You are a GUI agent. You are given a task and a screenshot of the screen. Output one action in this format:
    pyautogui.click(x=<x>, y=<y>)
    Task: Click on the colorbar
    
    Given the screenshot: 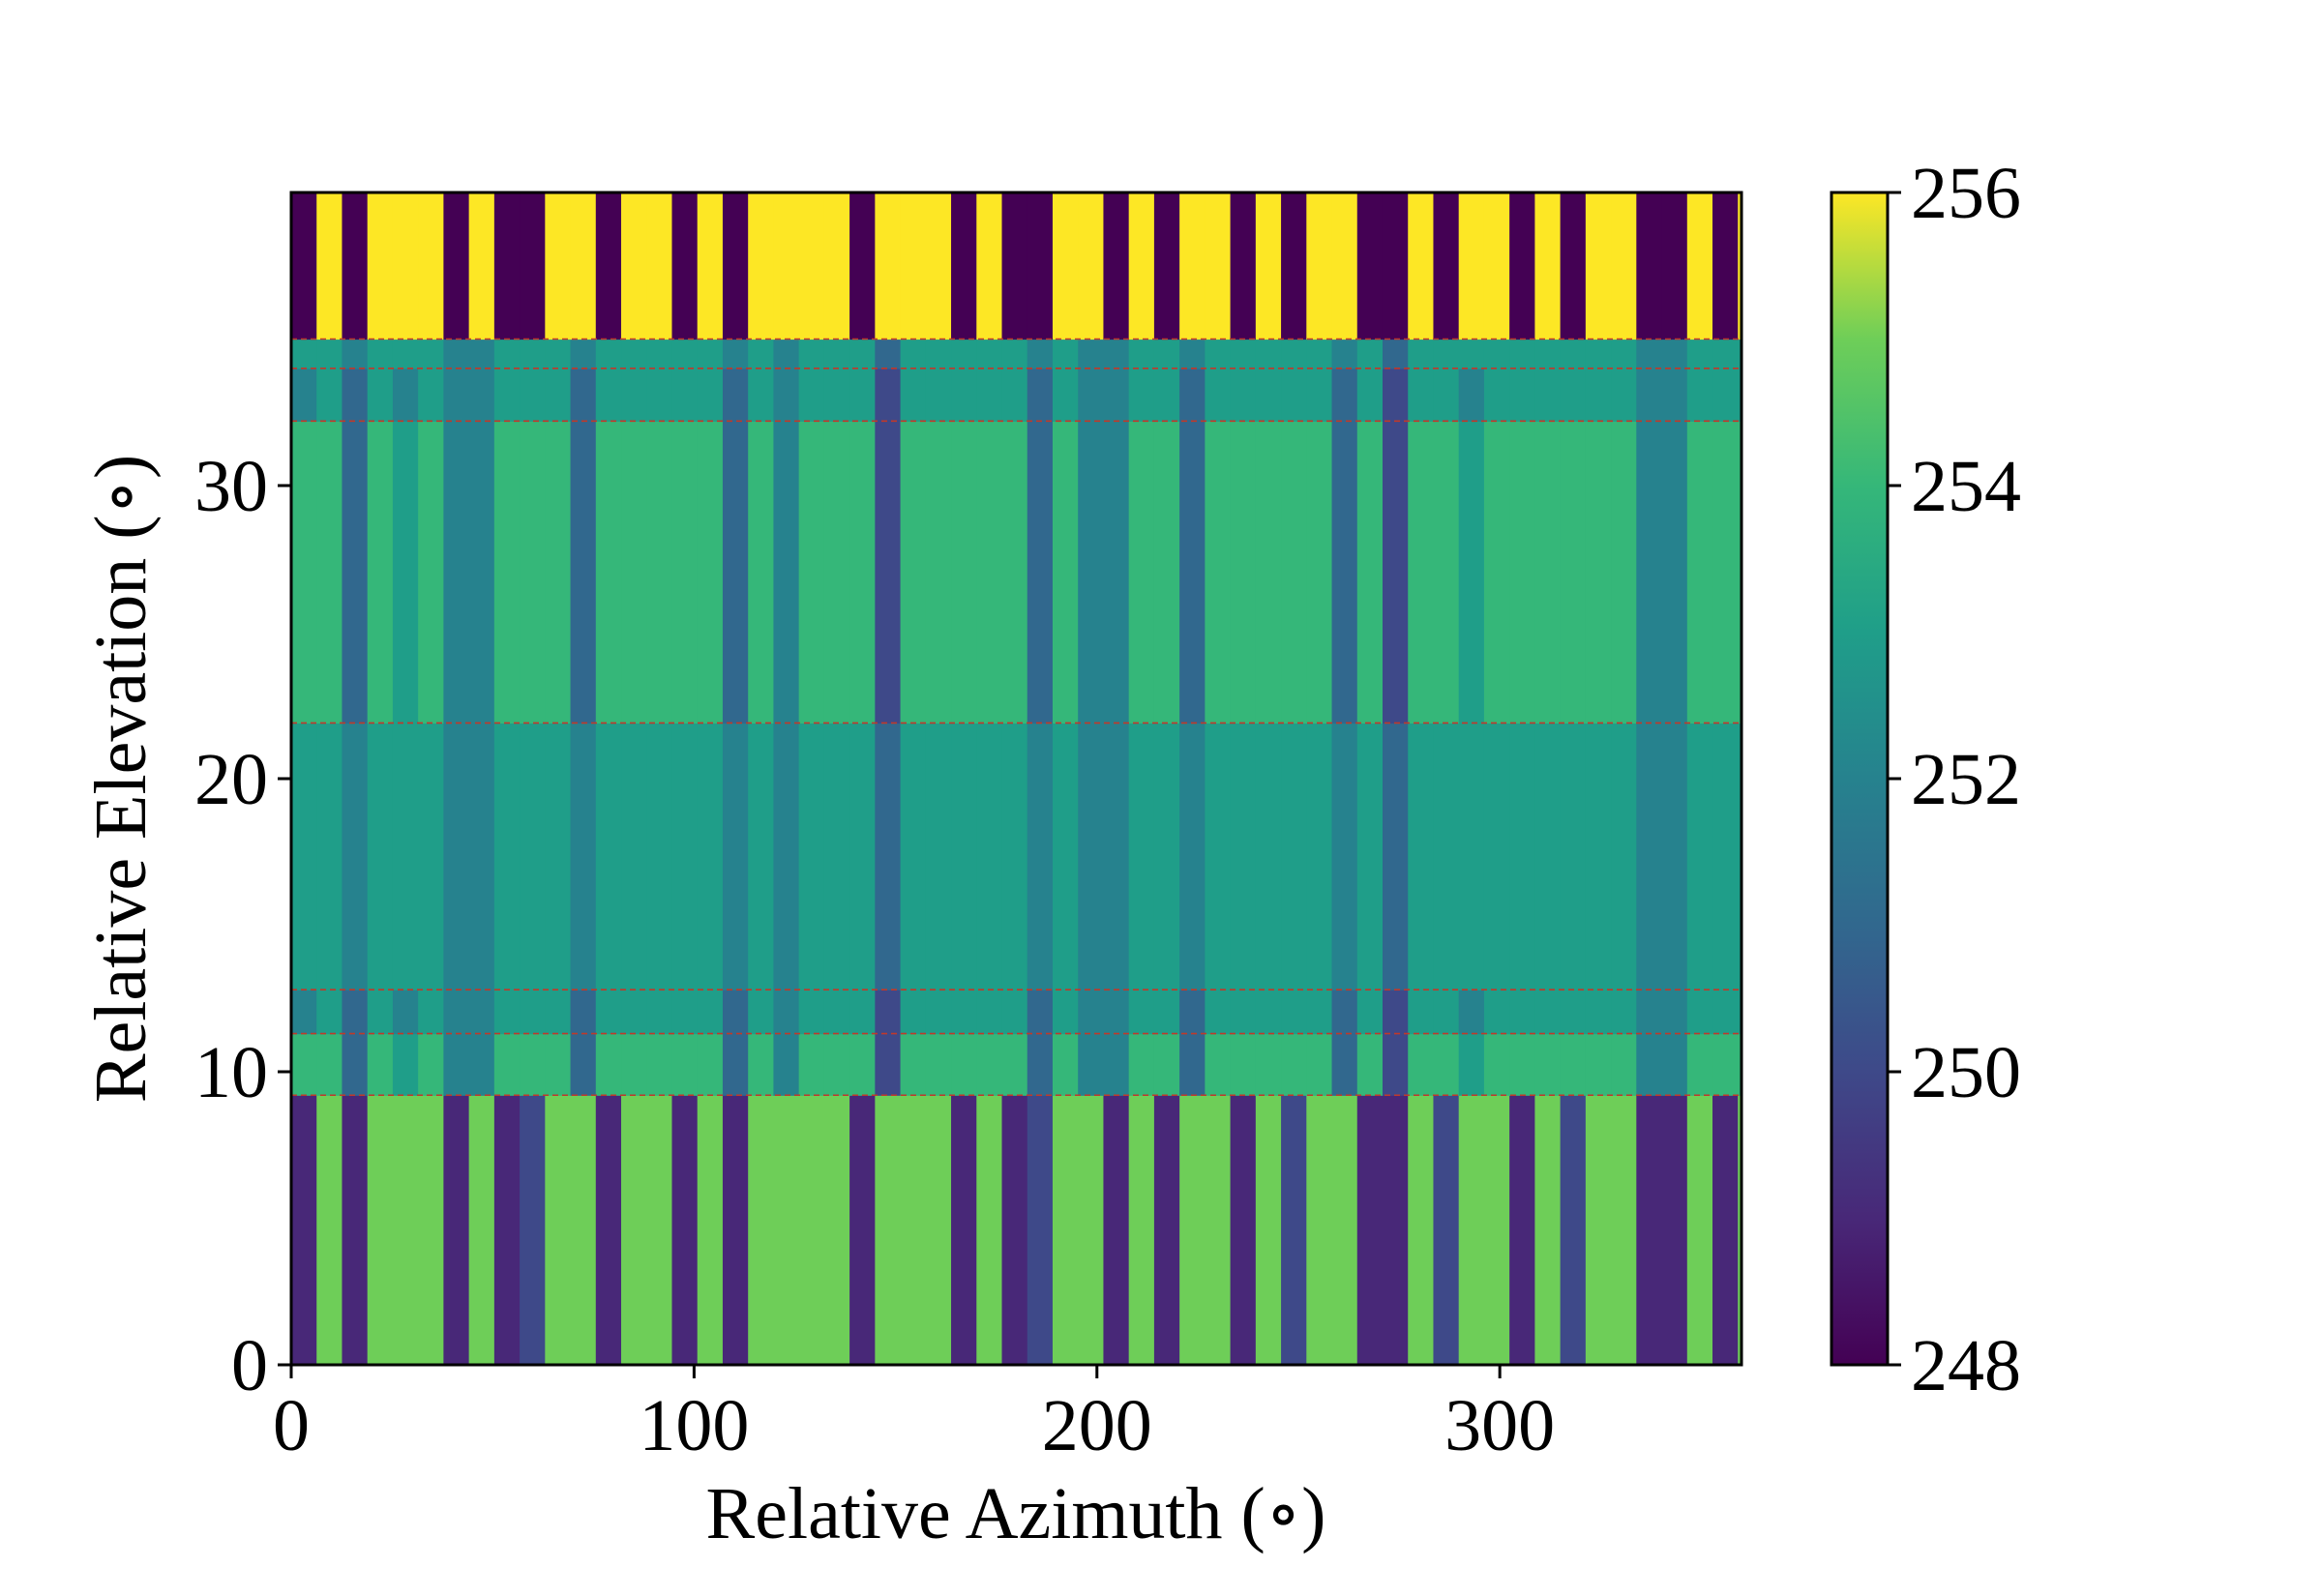 What is the action you would take?
    pyautogui.click(x=1860, y=779)
    